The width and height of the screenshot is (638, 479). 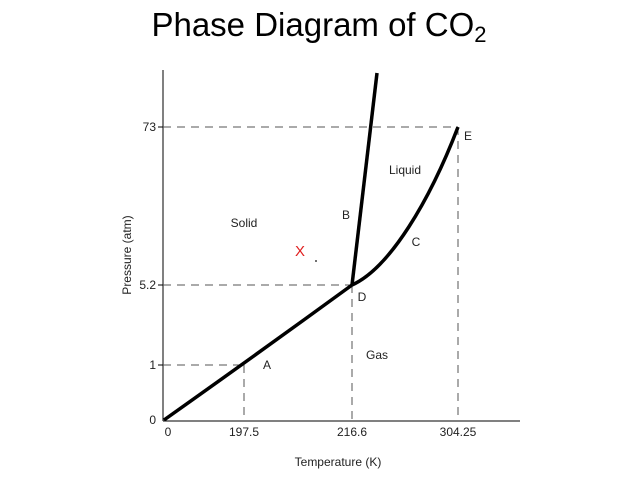 What do you see at coordinates (152, 420) in the screenshot?
I see `y-tick-label-0: 0` at bounding box center [152, 420].